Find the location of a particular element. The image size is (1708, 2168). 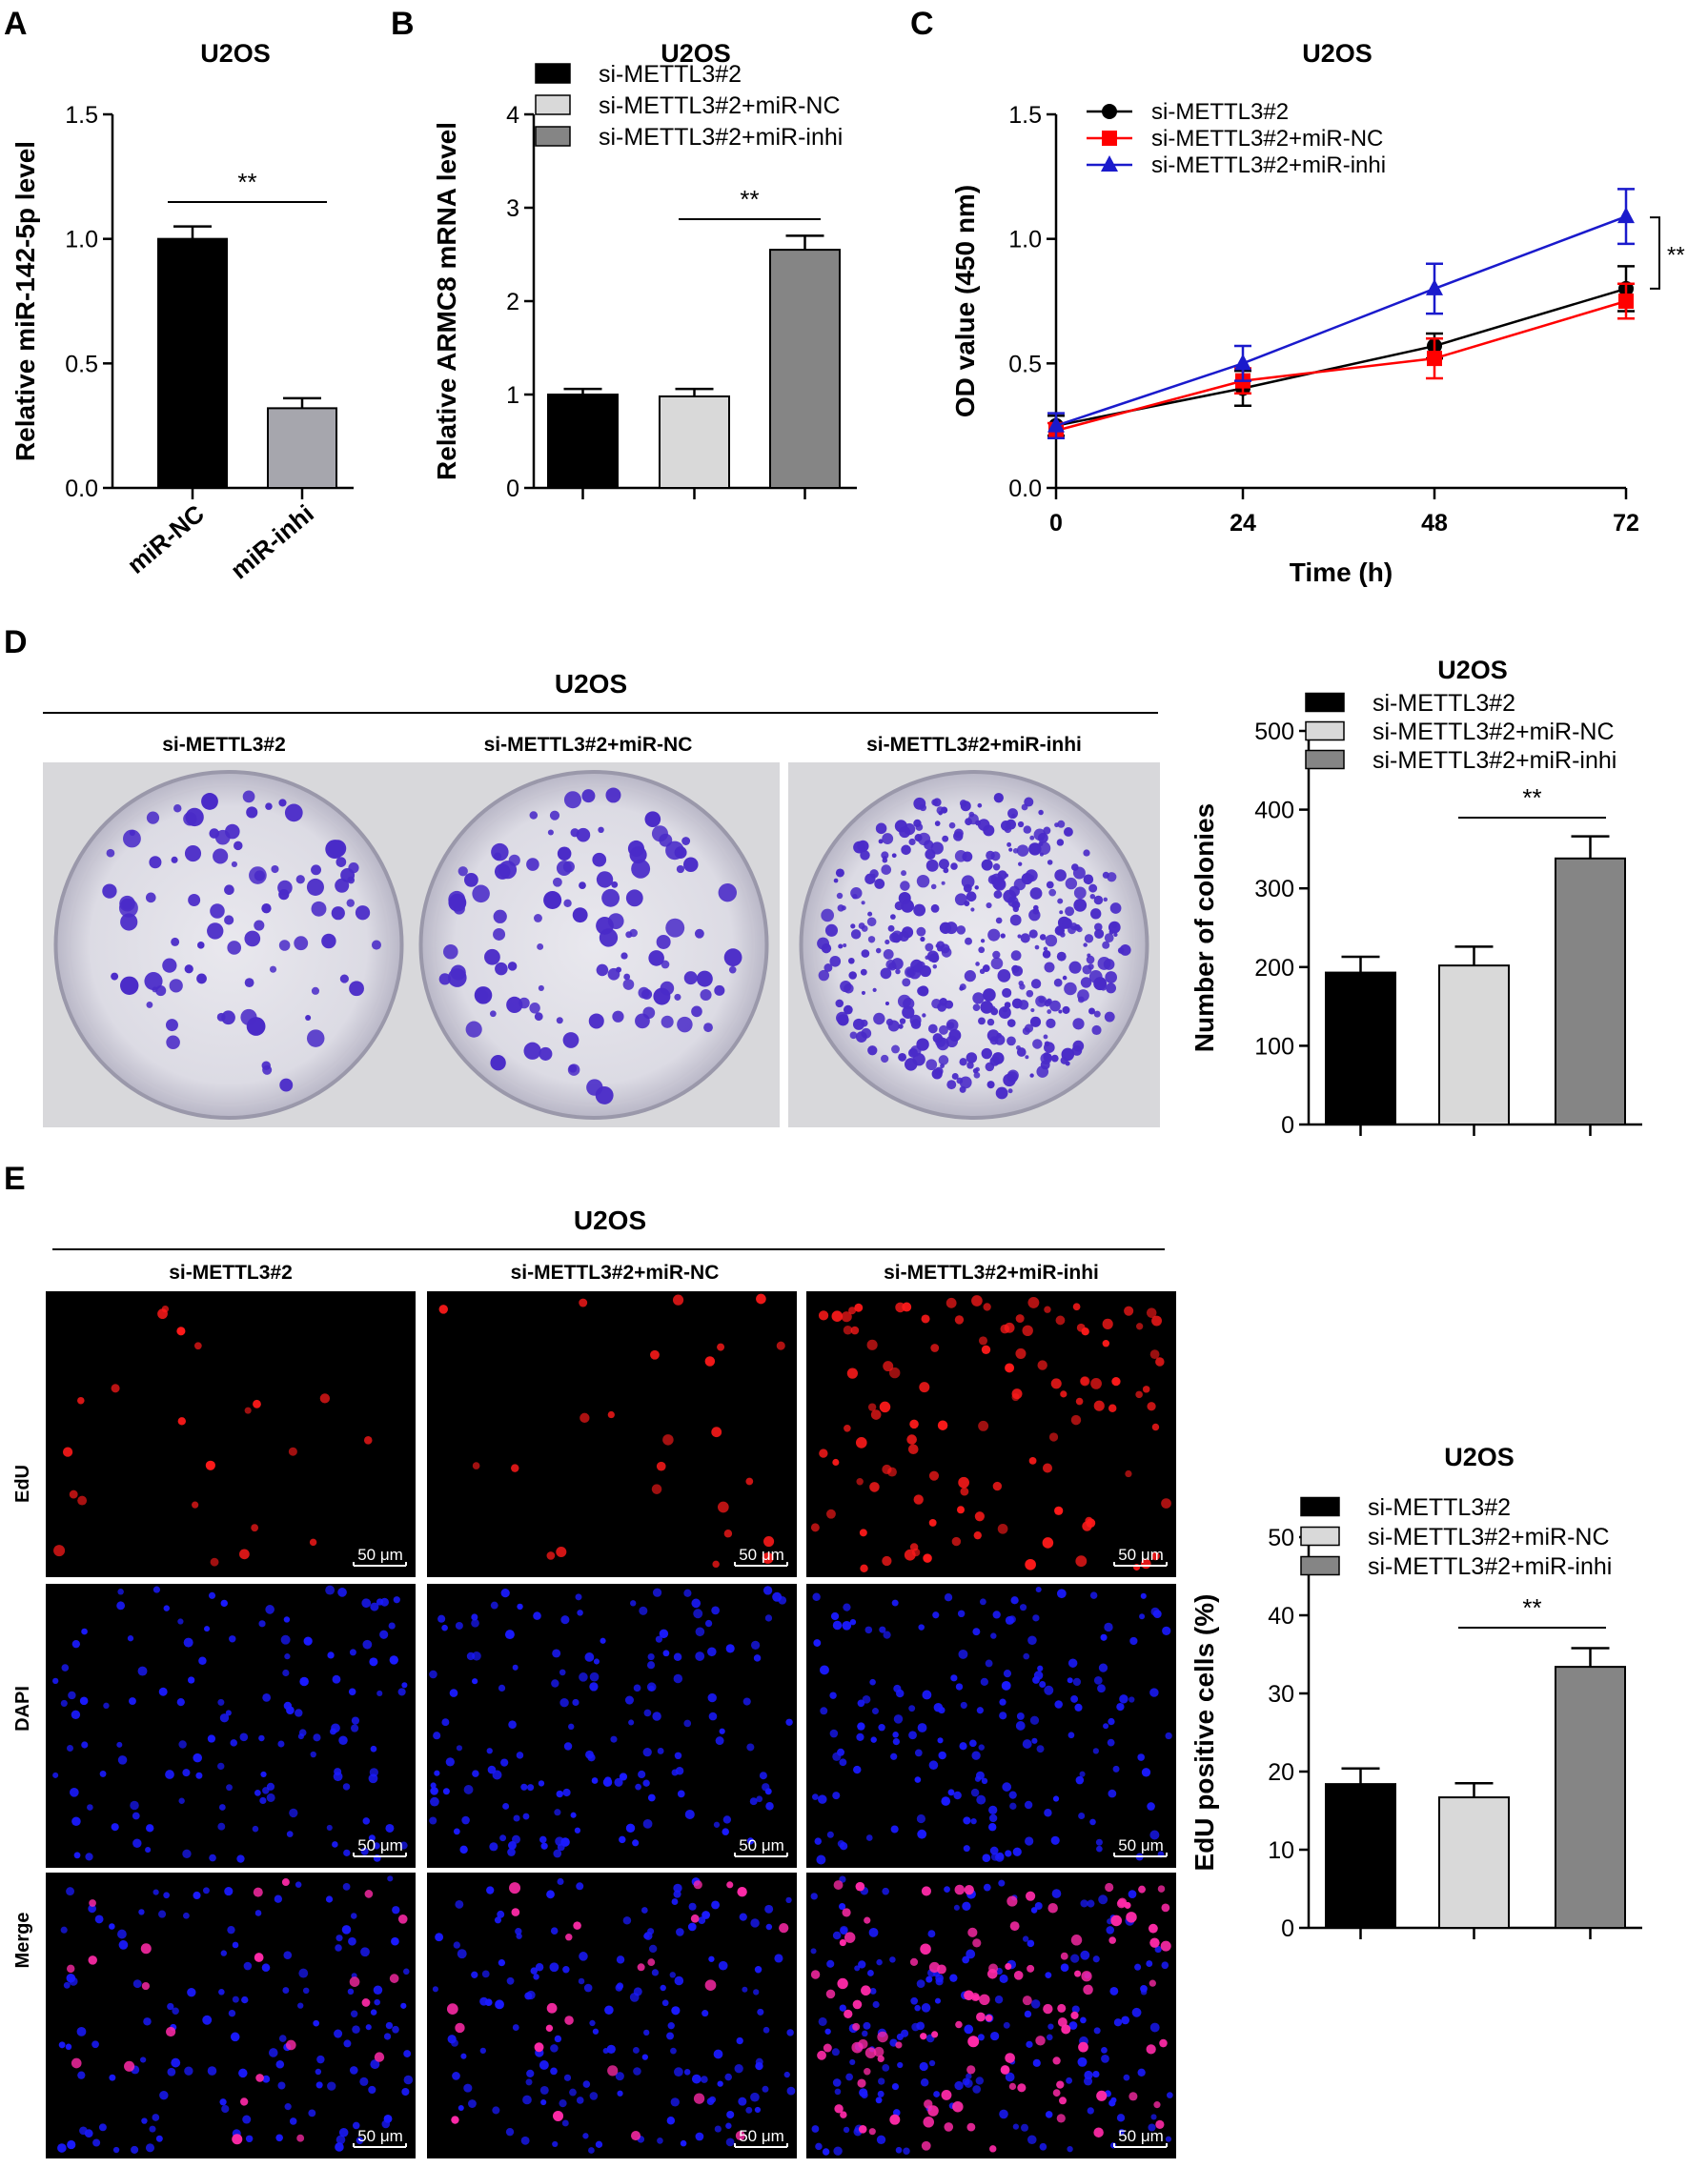

data-point is located at coordinates (1626, 301).